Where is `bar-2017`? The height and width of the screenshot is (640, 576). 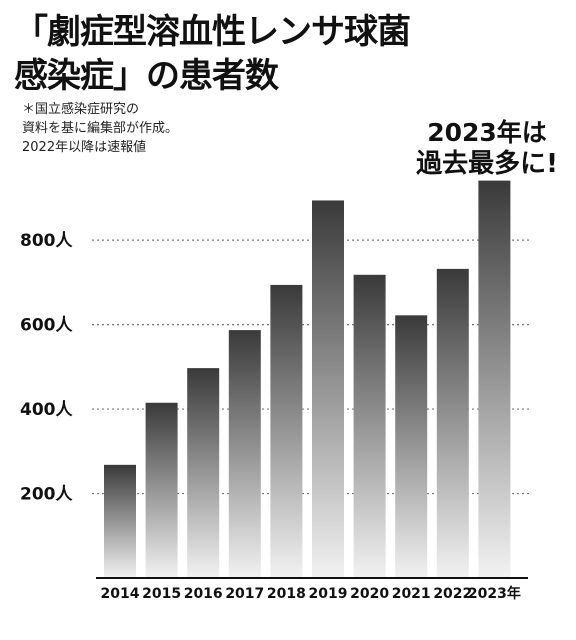
bar-2017 is located at coordinates (244, 454).